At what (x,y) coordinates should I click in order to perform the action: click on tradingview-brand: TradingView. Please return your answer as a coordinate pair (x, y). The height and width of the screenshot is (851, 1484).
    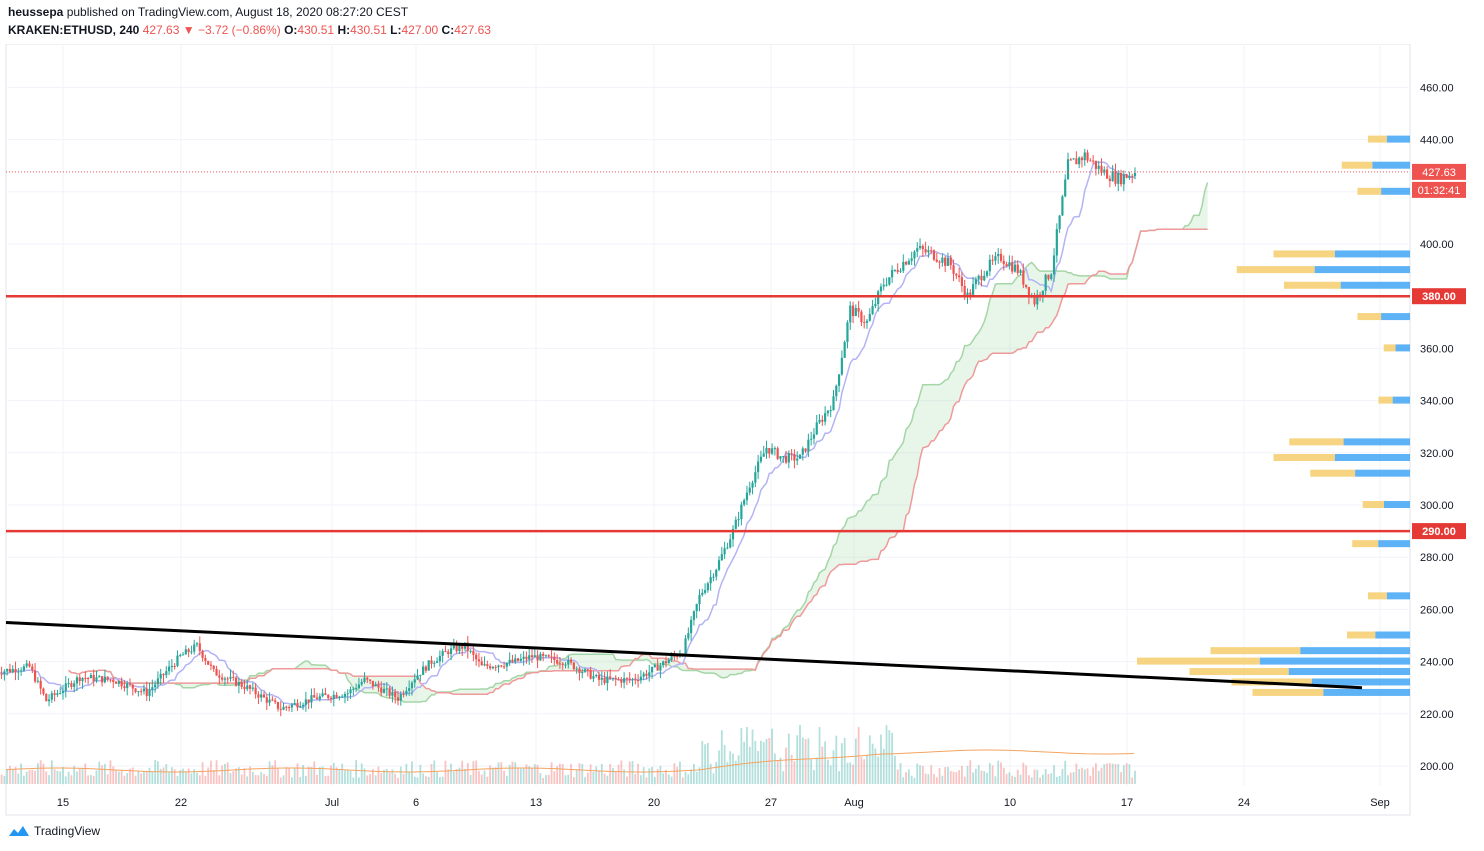
    Looking at the image, I should click on (54, 831).